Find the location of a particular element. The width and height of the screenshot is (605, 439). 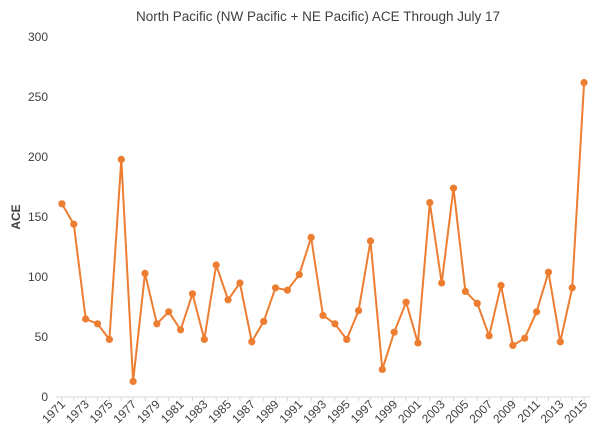

x-tick-label: 1977 is located at coordinates (124, 411).